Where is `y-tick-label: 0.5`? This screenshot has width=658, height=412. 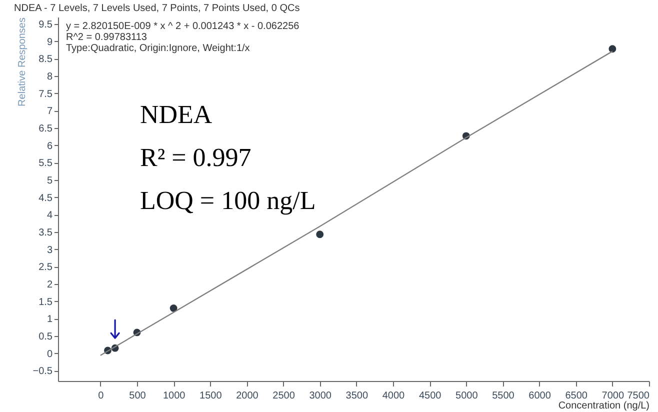
y-tick-label: 0.5 is located at coordinates (45, 336).